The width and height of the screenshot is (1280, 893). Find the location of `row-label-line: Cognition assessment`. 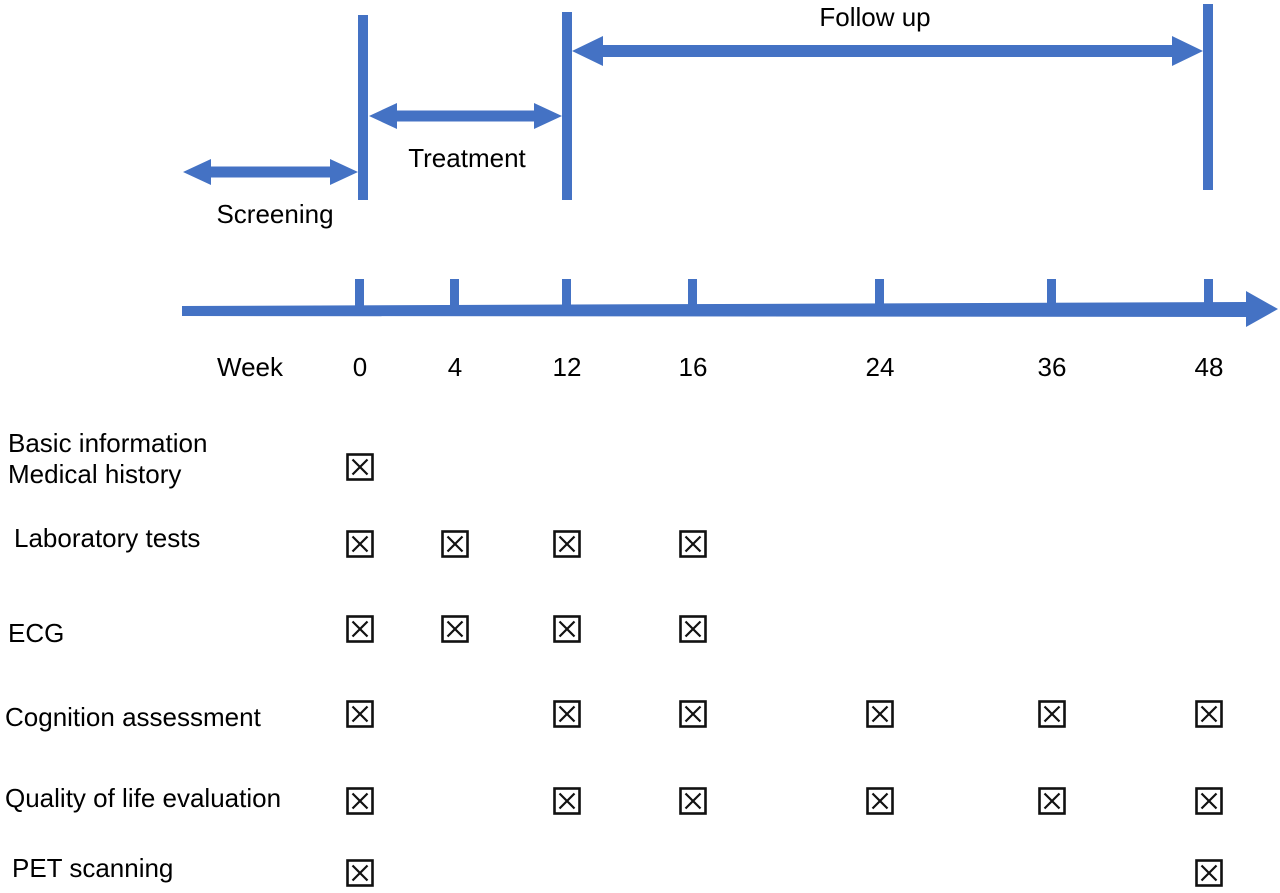

row-label-line: Cognition assessment is located at coordinates (133, 717).